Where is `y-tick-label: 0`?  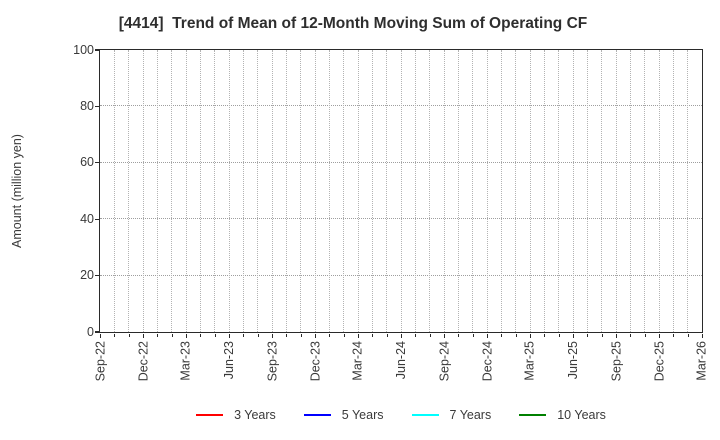 y-tick-label: 0 is located at coordinates (90, 331).